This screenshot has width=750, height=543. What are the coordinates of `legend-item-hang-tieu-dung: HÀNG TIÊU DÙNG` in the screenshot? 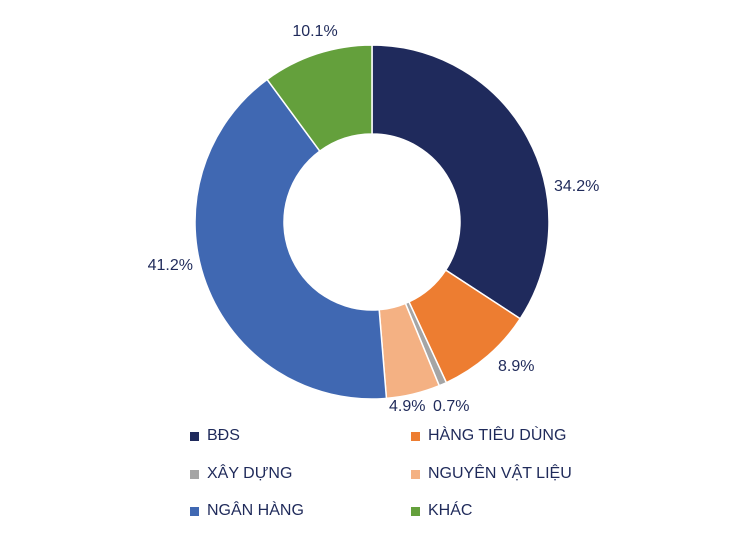 It's located at (488, 436).